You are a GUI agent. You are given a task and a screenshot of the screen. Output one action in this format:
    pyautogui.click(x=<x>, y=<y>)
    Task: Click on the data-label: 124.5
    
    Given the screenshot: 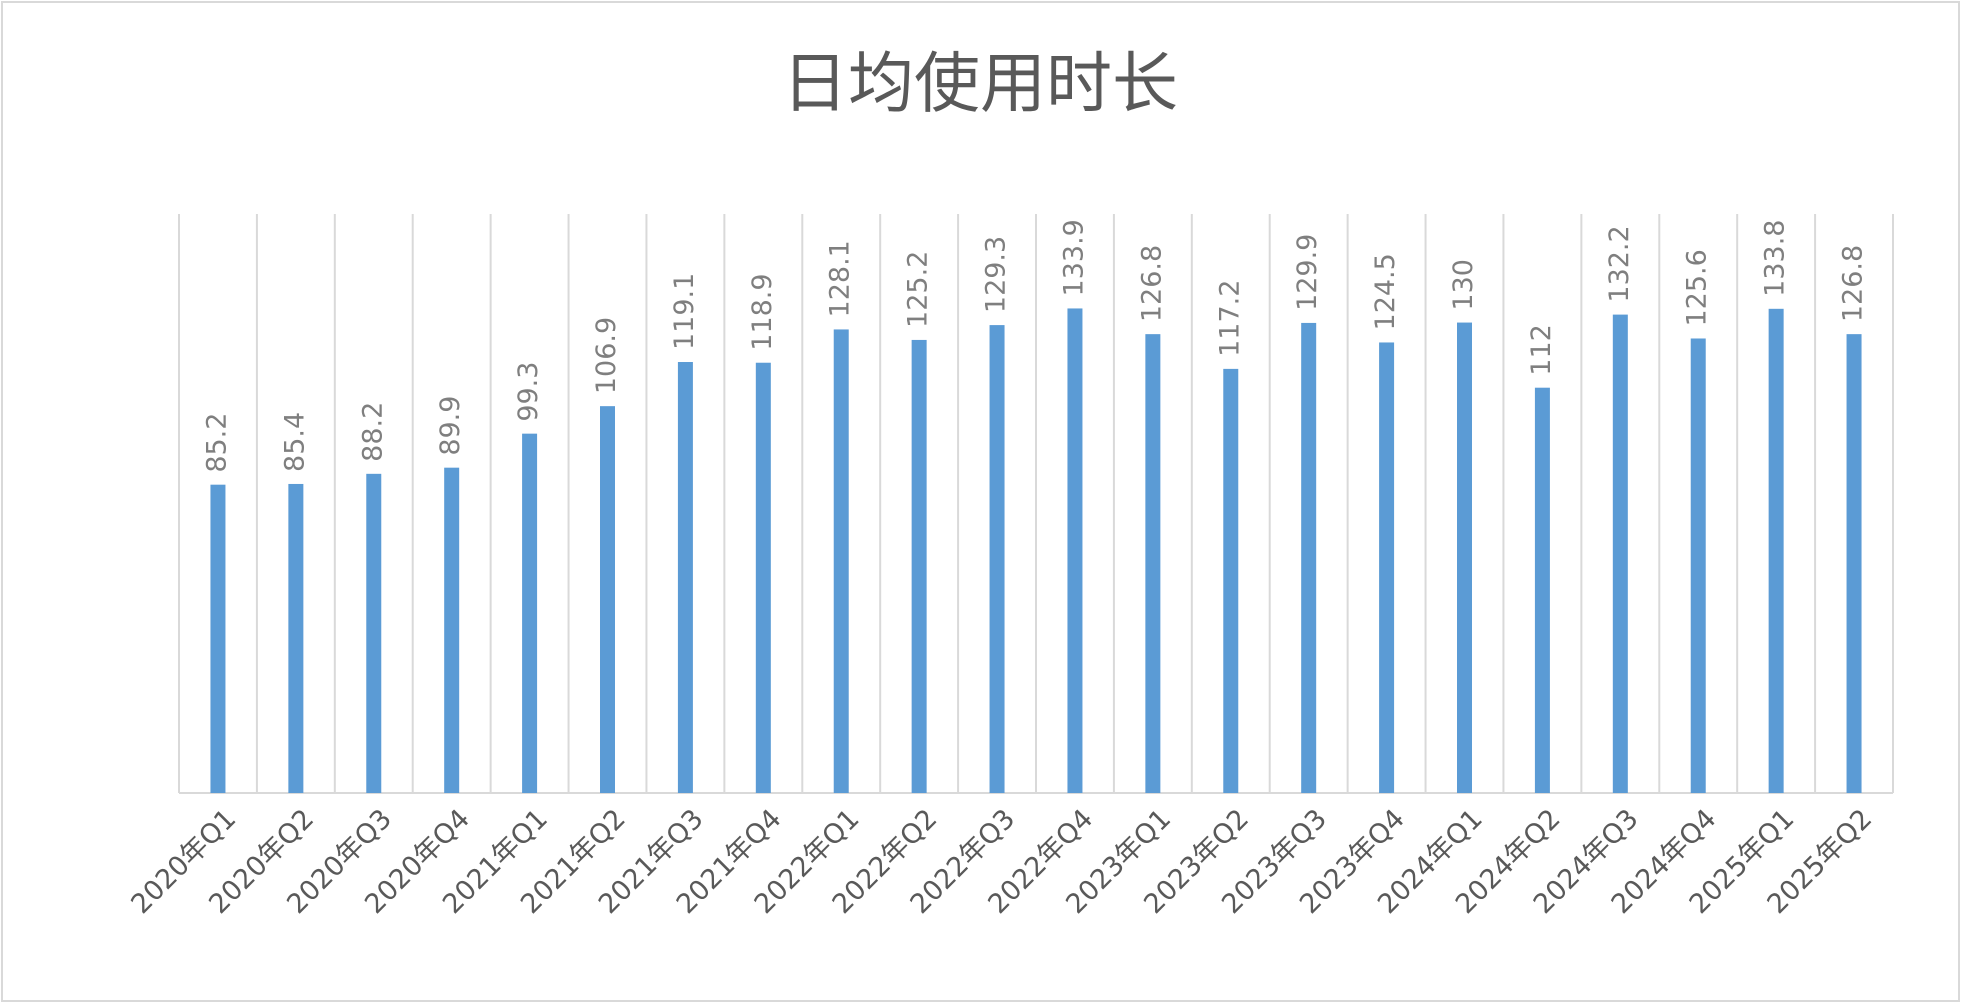 What is the action you would take?
    pyautogui.click(x=1385, y=291)
    